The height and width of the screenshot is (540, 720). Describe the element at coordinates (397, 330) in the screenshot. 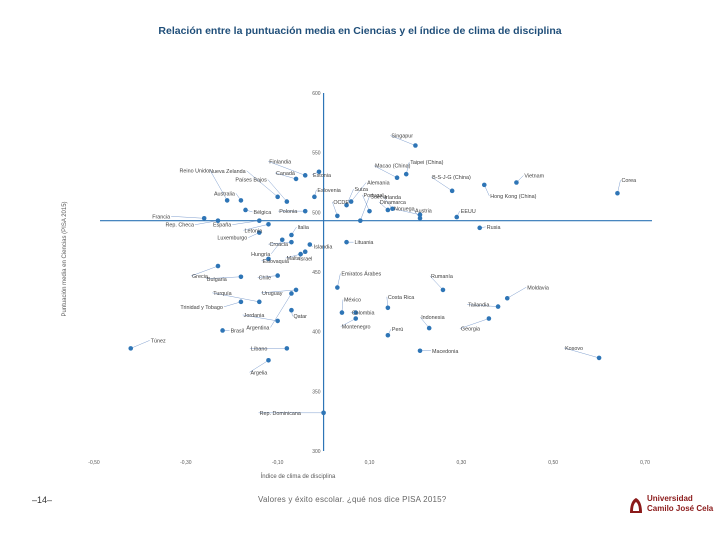

I see `point-label: Perú` at that location.